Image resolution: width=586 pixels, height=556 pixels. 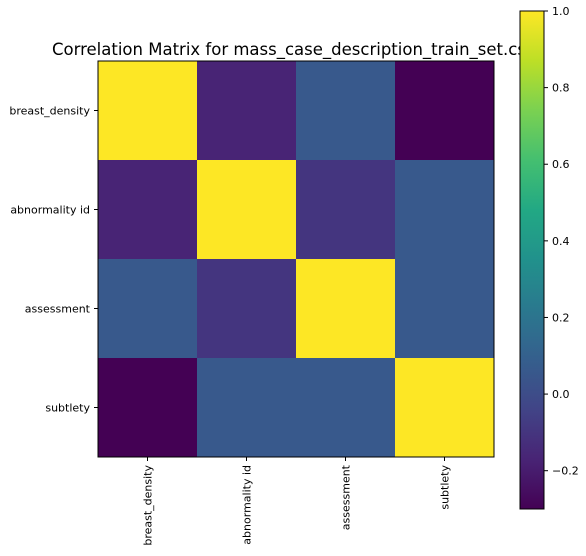 I want to click on colorbar-gradient, so click(x=532, y=260).